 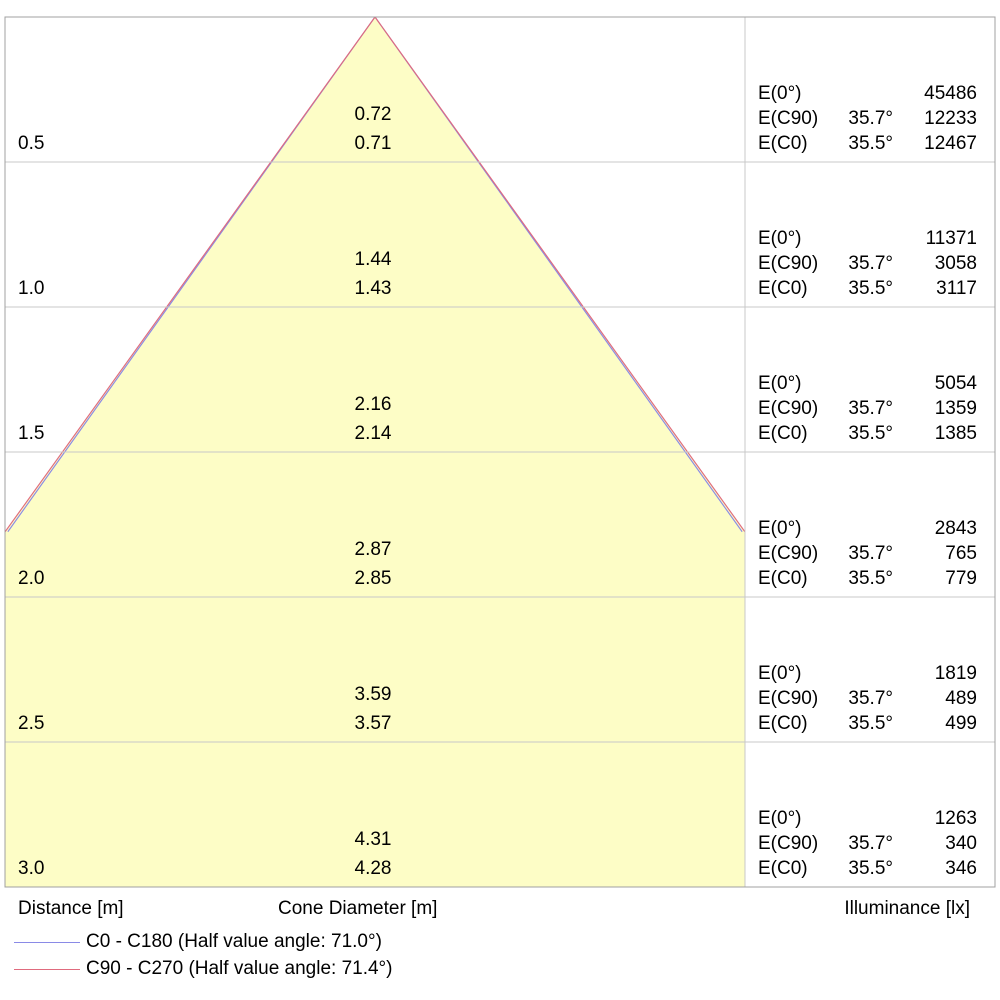 What do you see at coordinates (31, 143) in the screenshot?
I see `distance-label: 0.5` at bounding box center [31, 143].